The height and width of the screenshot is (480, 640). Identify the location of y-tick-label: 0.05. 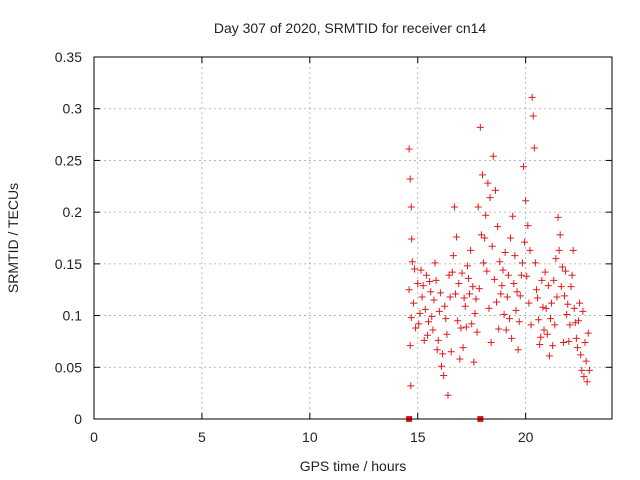
(68, 367).